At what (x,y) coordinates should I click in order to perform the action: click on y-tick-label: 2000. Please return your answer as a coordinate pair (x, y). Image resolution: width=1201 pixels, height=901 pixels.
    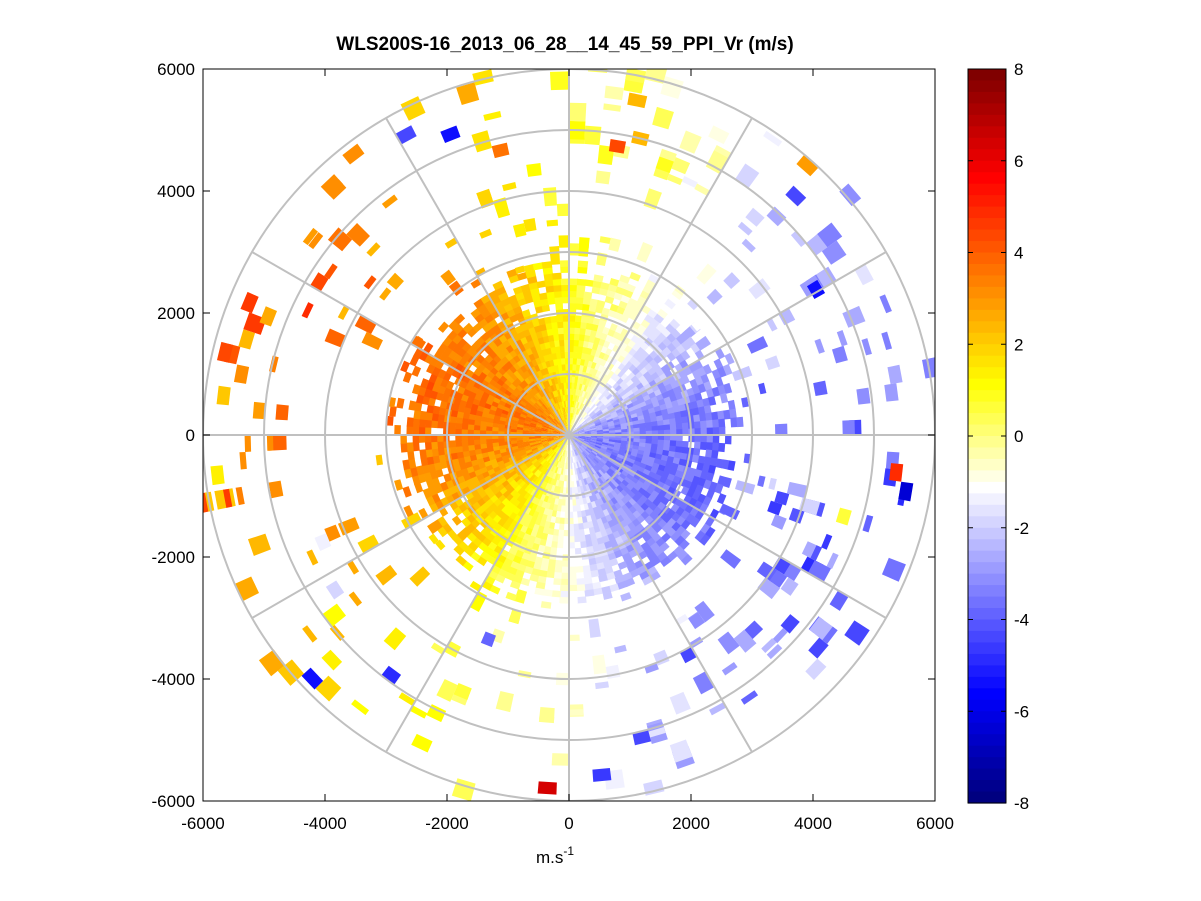
    Looking at the image, I should click on (176, 313).